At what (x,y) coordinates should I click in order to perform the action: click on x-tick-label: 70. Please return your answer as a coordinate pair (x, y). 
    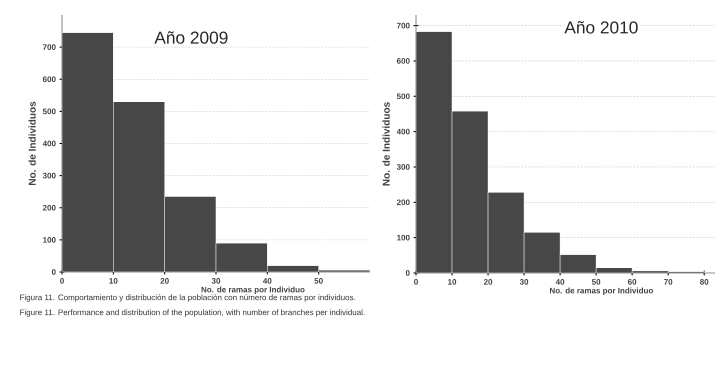
    Looking at the image, I should click on (668, 282).